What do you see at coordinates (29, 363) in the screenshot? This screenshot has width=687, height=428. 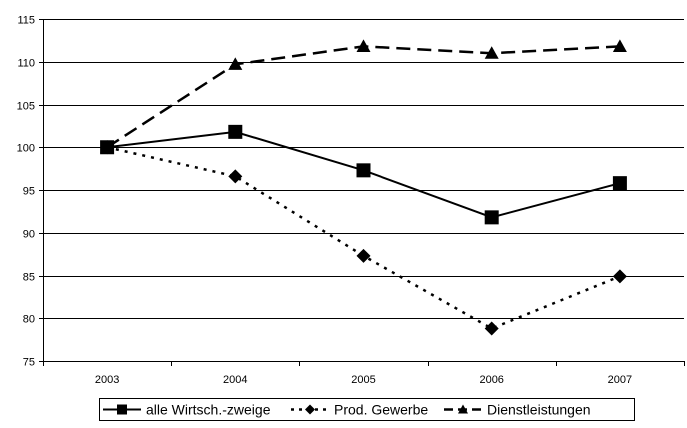 I see `y-tick-label: 75` at bounding box center [29, 363].